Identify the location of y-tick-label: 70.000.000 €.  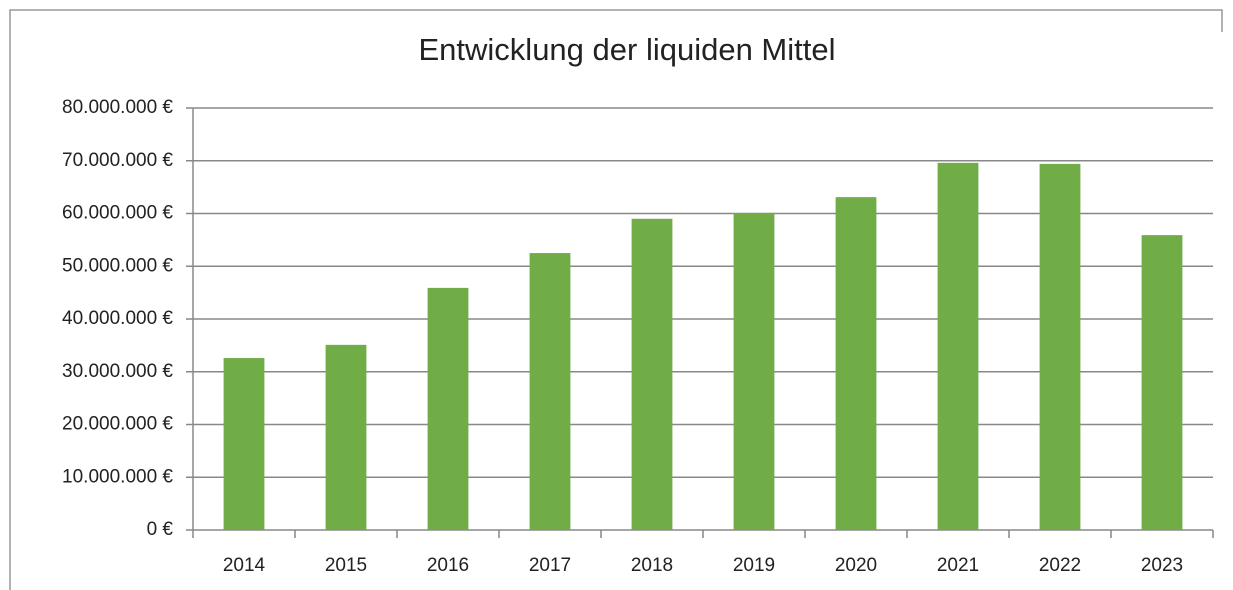
(117, 160).